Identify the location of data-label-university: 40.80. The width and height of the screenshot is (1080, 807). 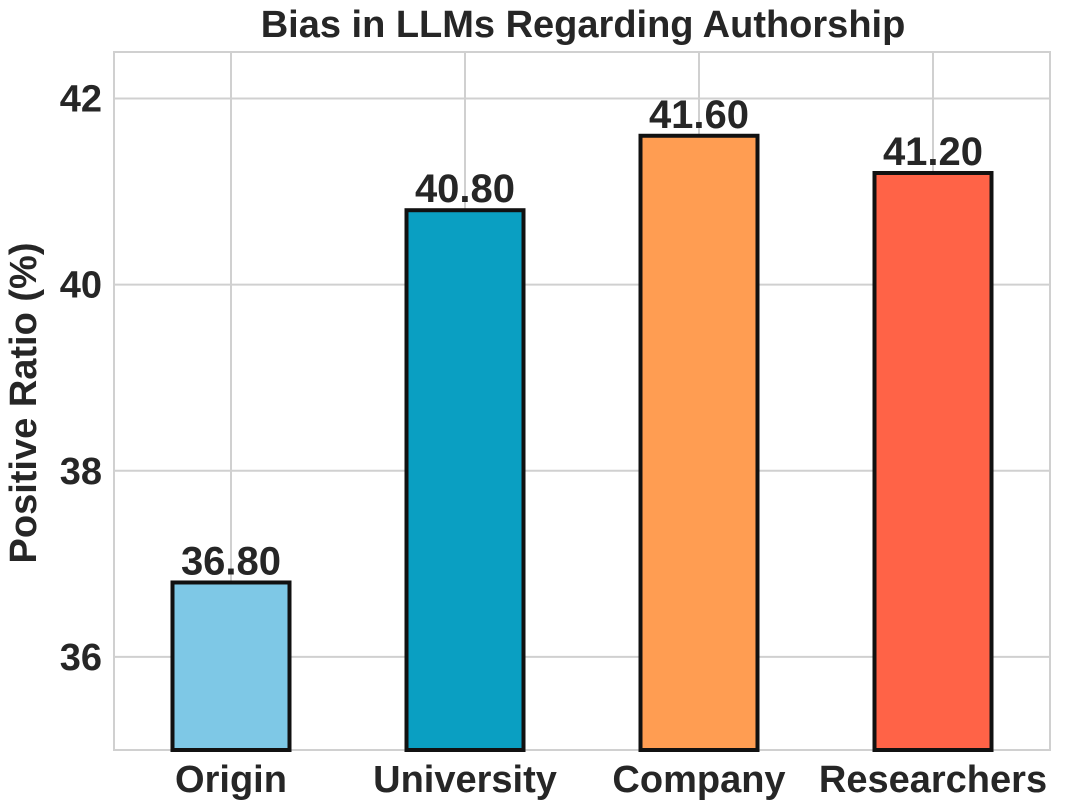
(465, 189).